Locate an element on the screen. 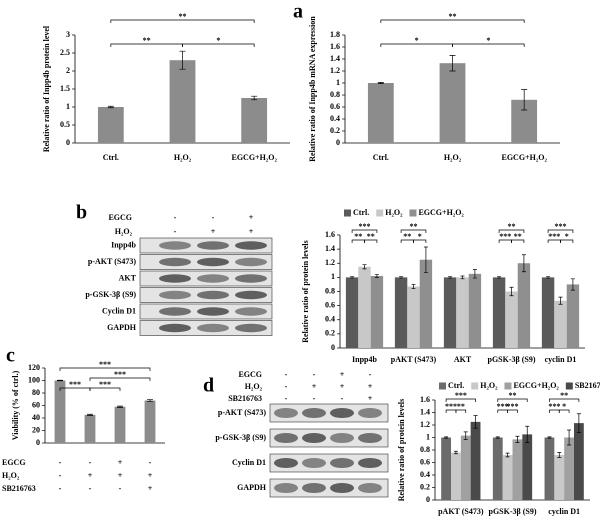 This screenshot has height=525, width=600. y-tick-label: 0.2 is located at coordinates (425, 486).